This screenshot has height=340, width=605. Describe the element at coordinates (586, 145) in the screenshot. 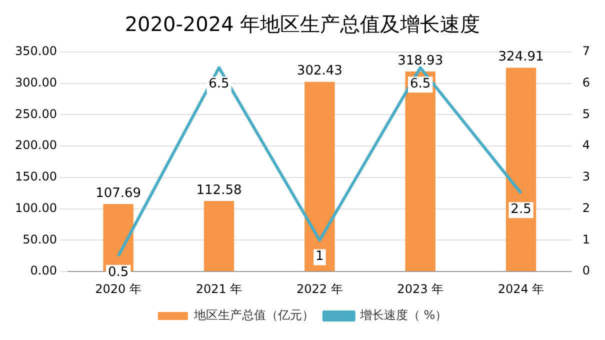

I see `y2-tick-label: 4` at that location.